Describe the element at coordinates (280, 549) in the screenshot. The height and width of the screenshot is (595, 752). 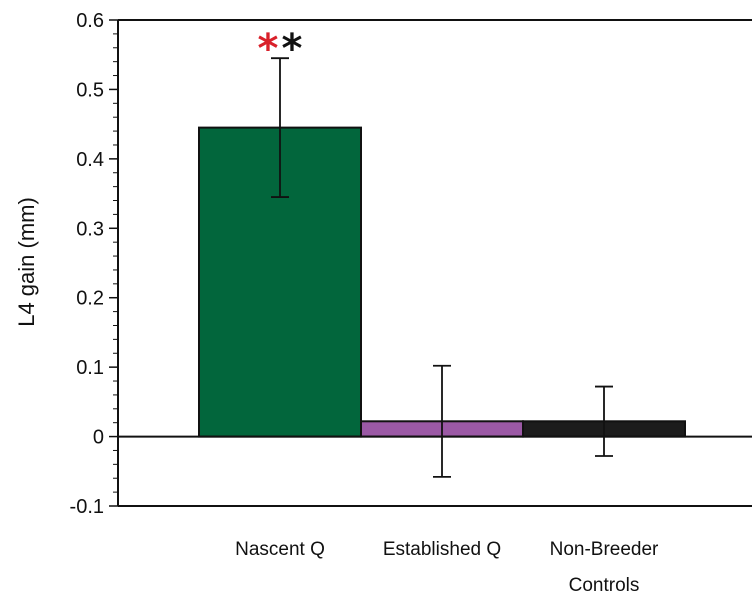
I see `x-category-label: Nascent Q` at that location.